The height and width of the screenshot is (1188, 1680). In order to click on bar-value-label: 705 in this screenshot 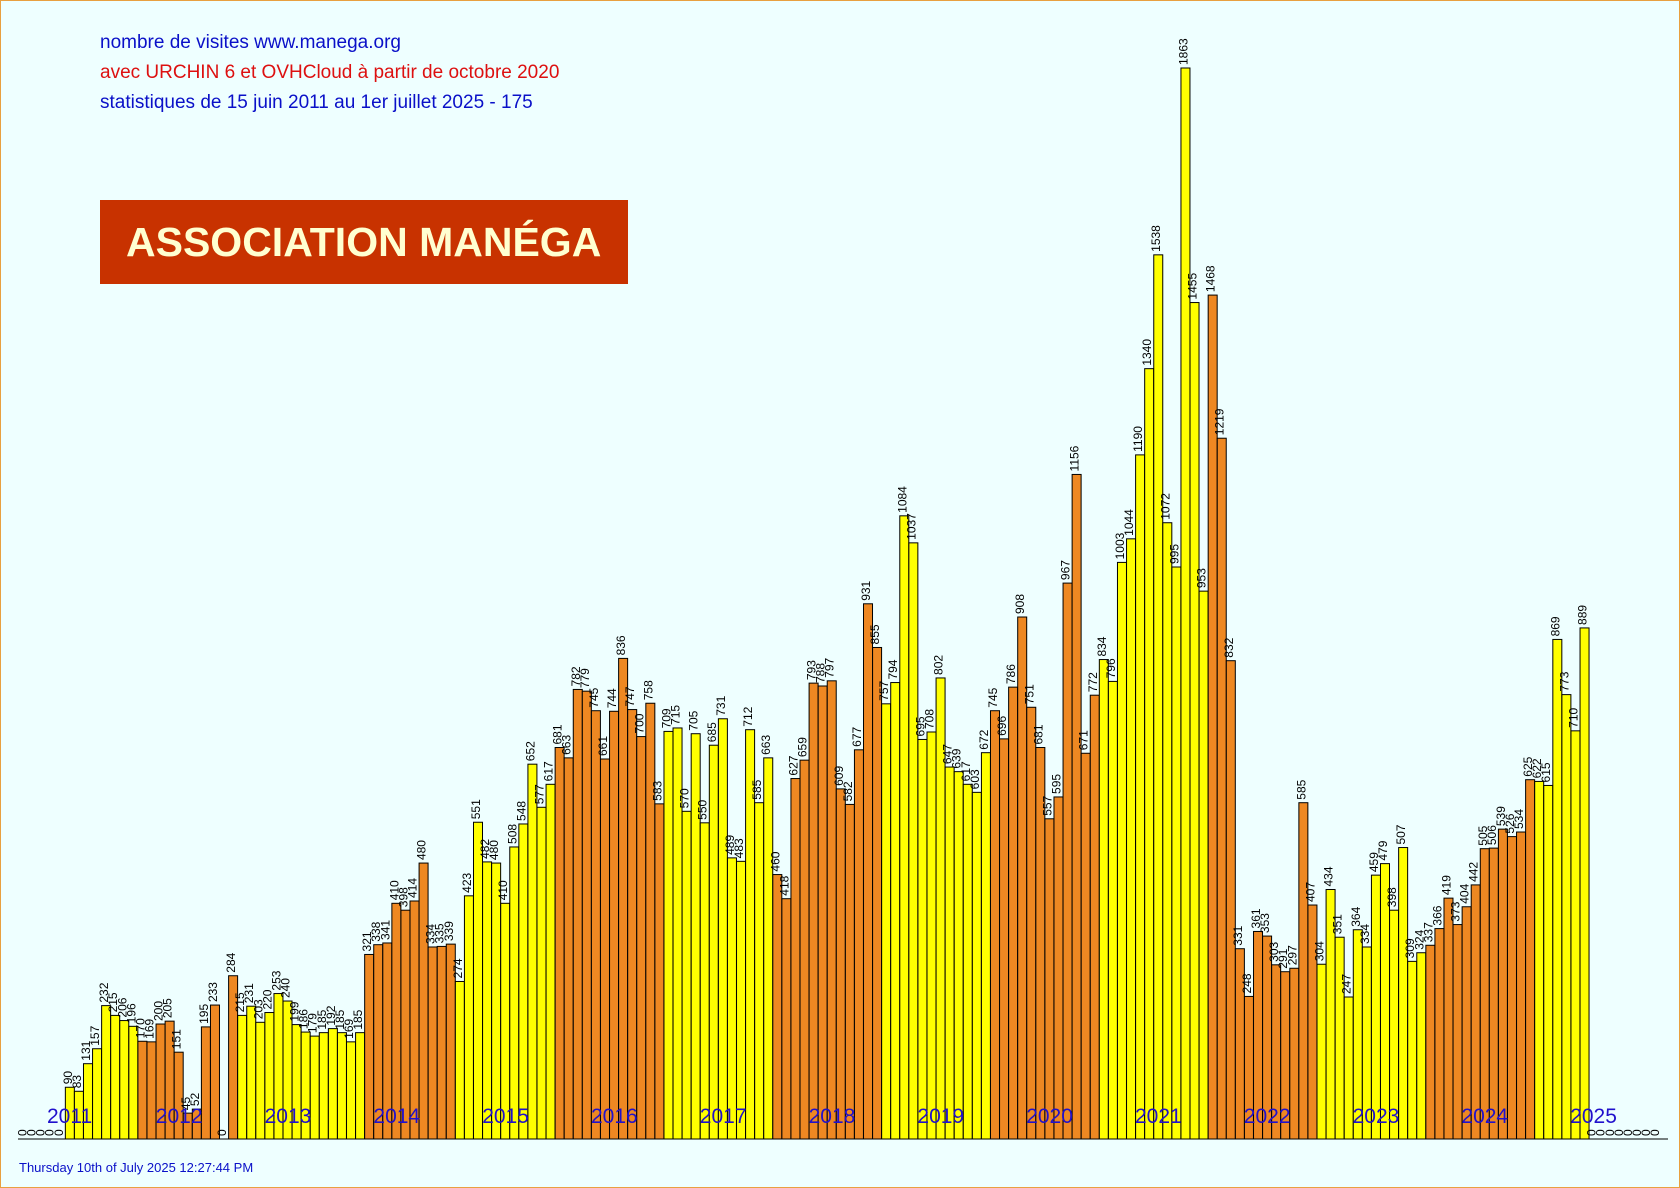, I will do `click(694, 720)`.